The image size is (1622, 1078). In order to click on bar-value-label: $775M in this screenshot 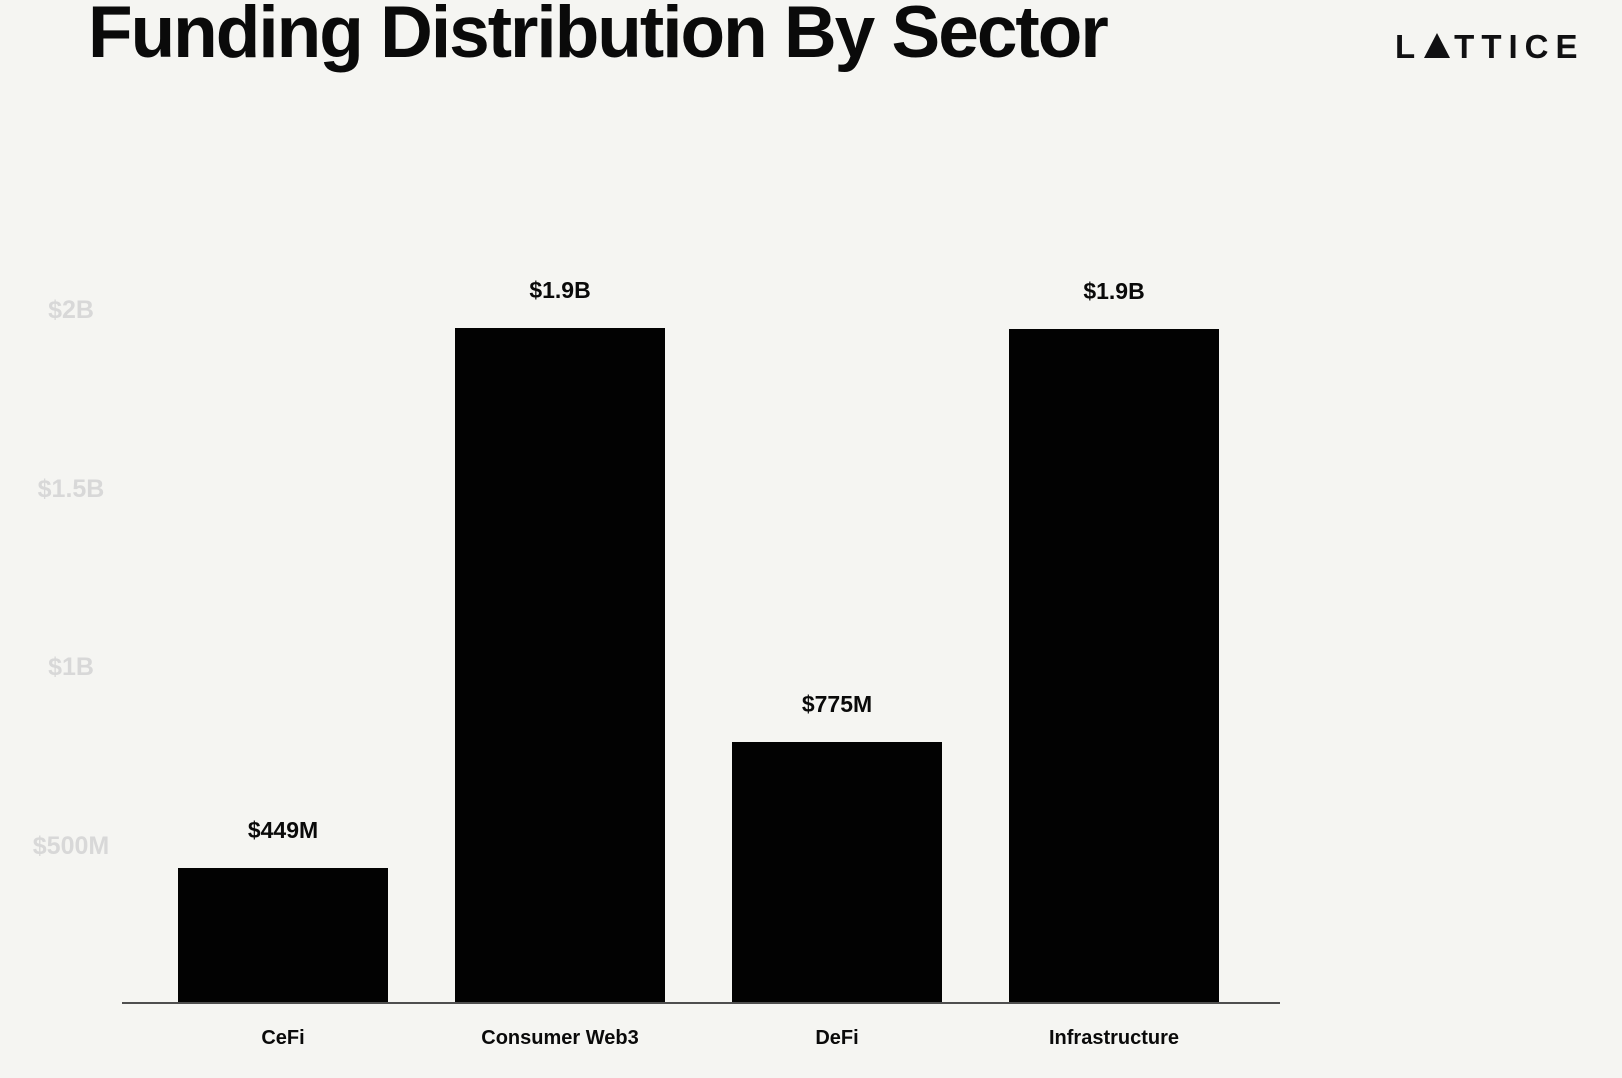, I will do `click(837, 704)`.